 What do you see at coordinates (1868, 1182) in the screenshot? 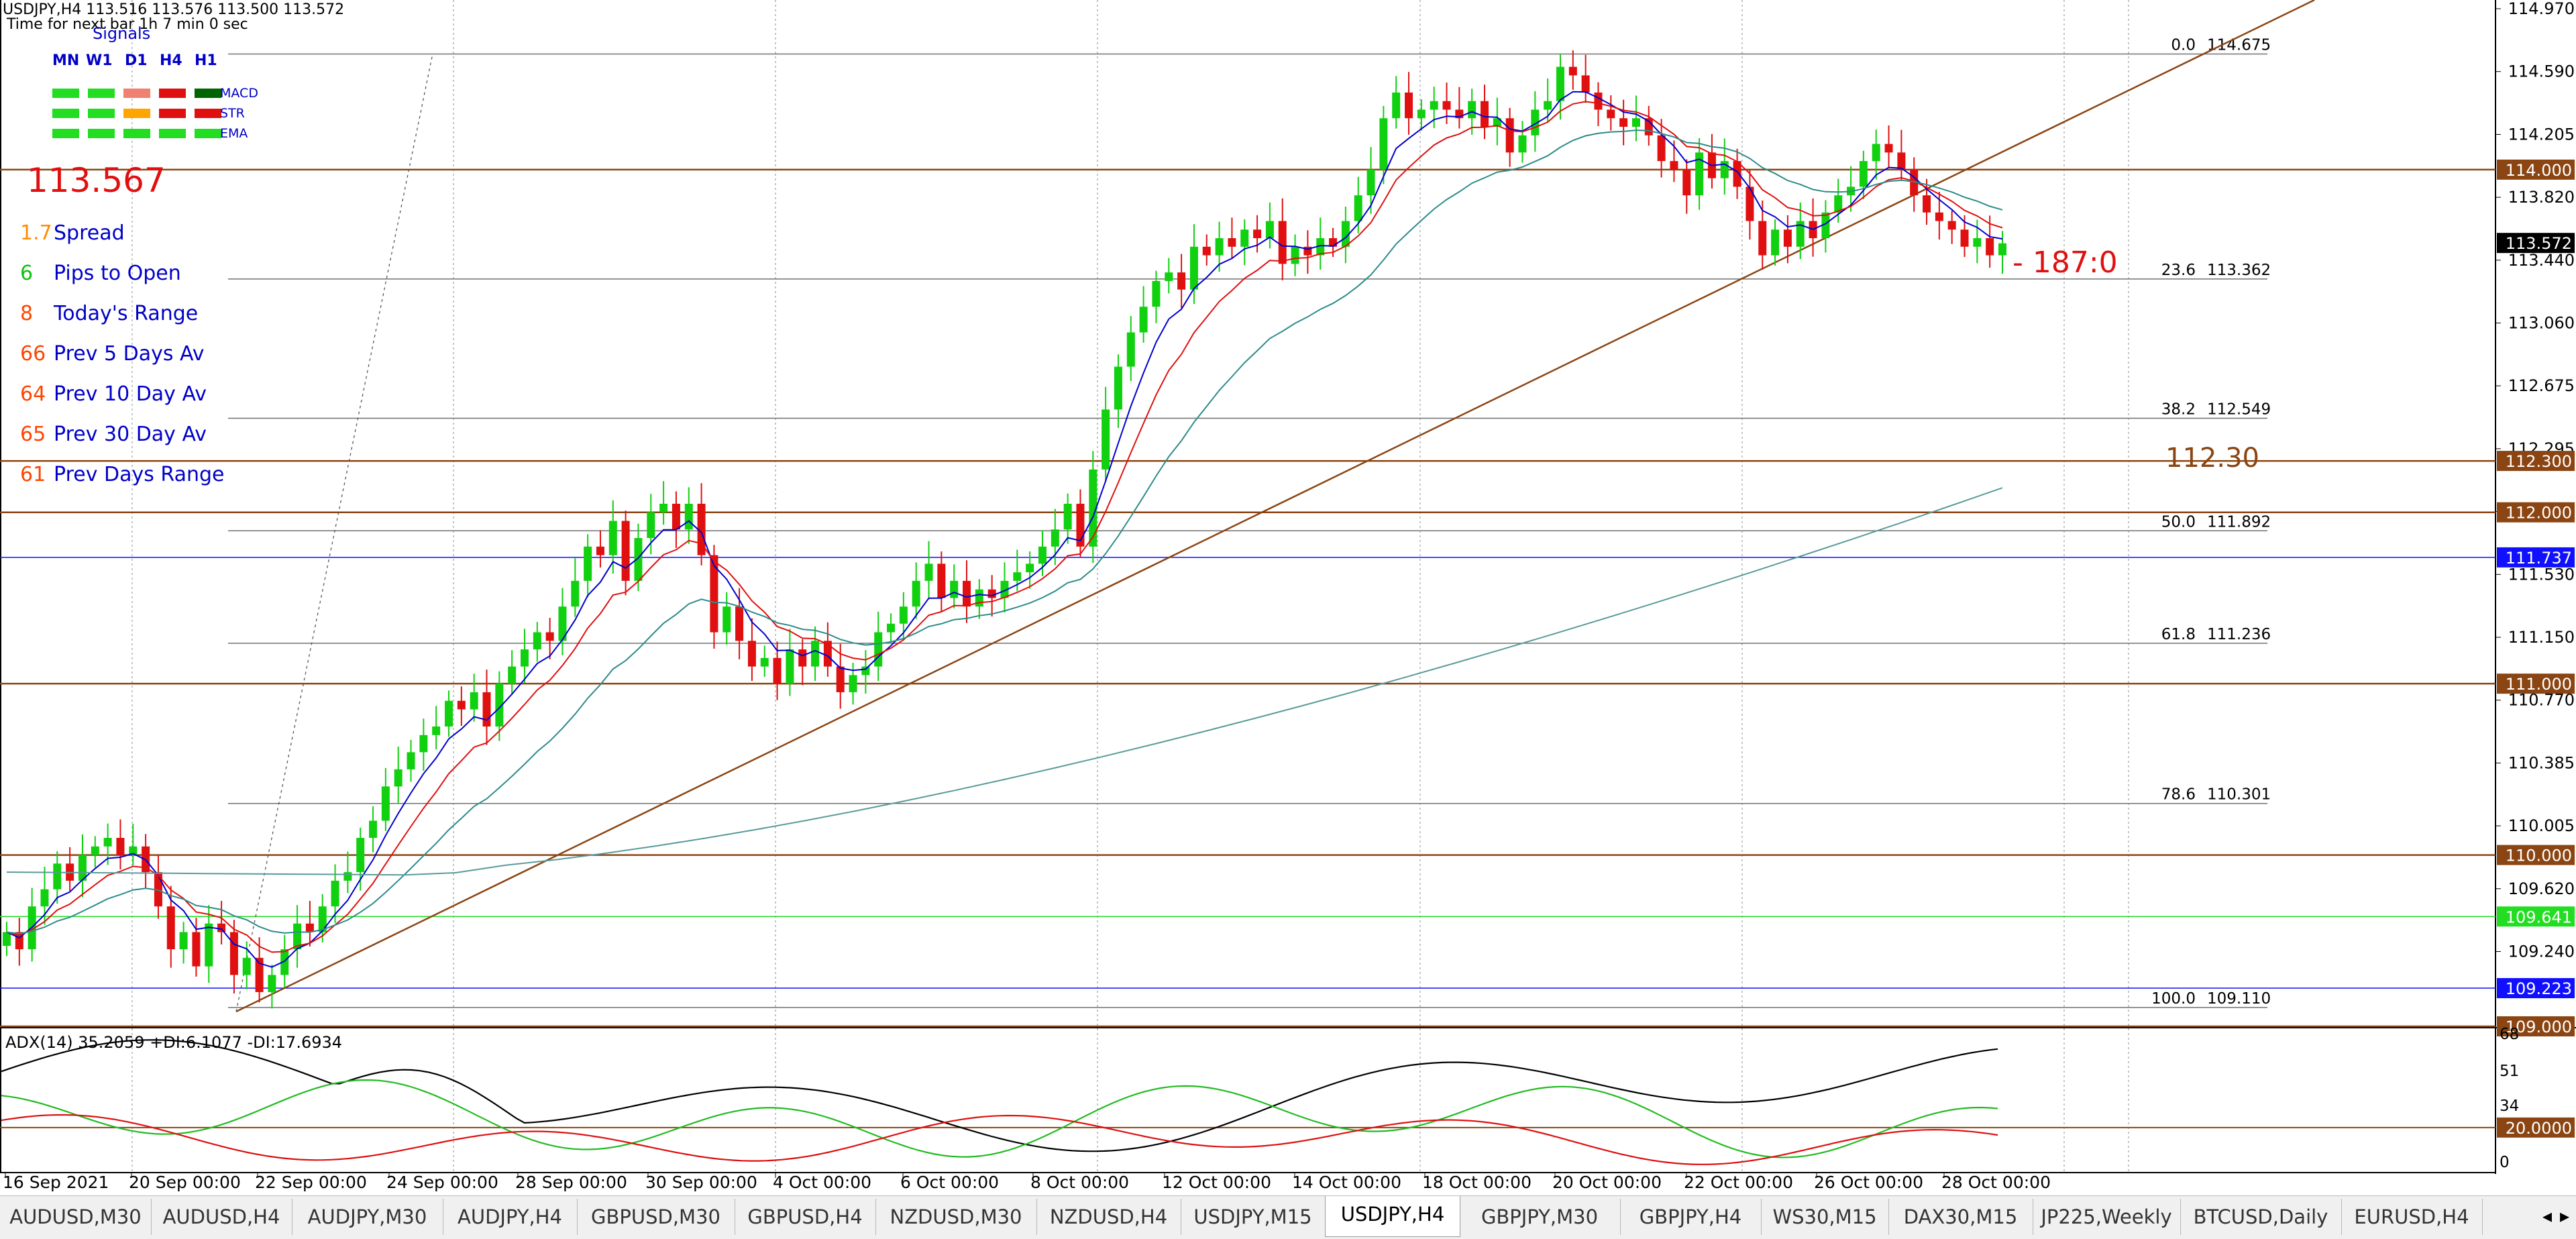
I see `time-tick-label: 26 Oct 00:00` at bounding box center [1868, 1182].